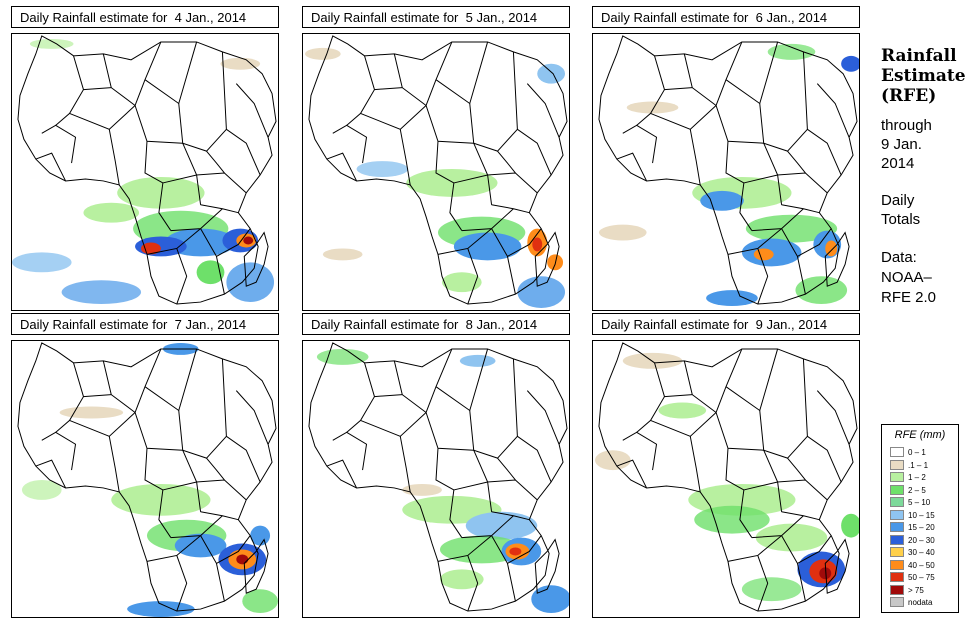  I want to click on legend-label: 5 – 10, so click(919, 502).